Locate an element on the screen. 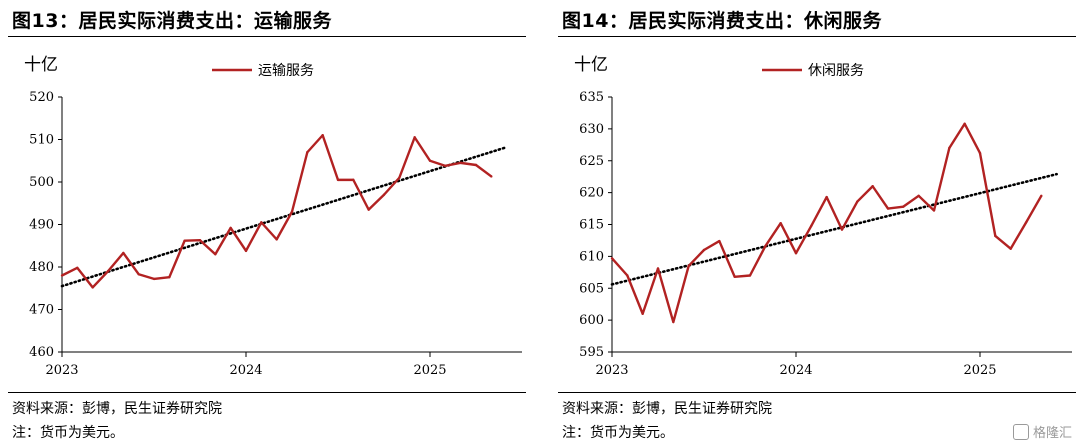  chart-title: 图13：居民实际消费支出：运输服务 is located at coordinates (172, 21).